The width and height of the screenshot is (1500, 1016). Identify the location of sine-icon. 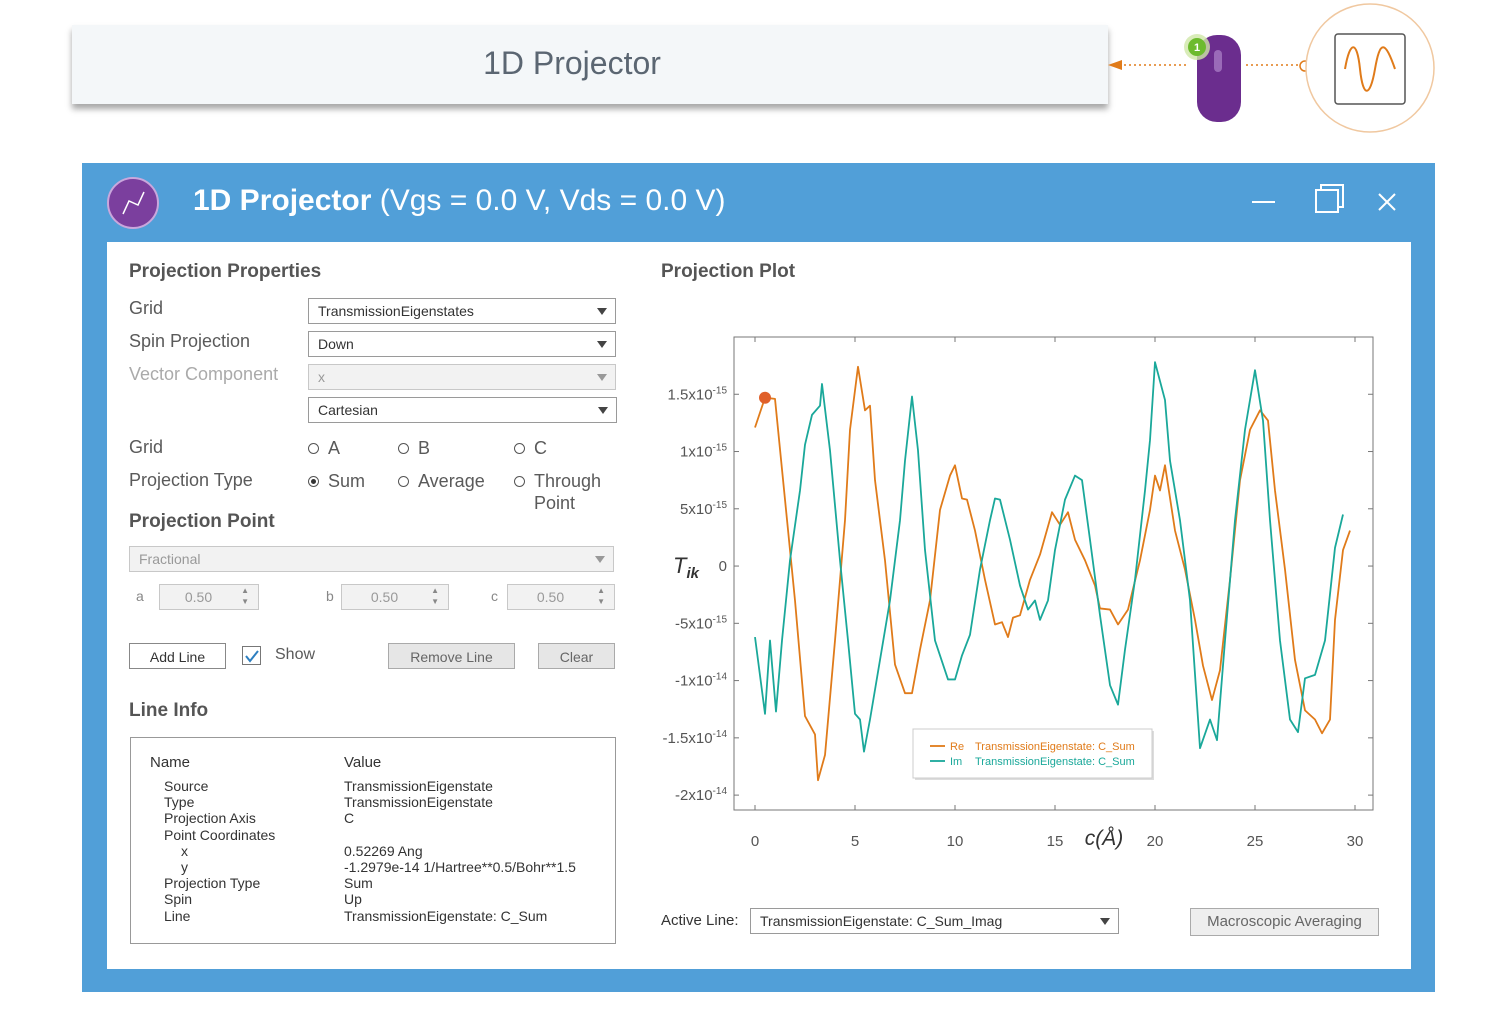
(1370, 69).